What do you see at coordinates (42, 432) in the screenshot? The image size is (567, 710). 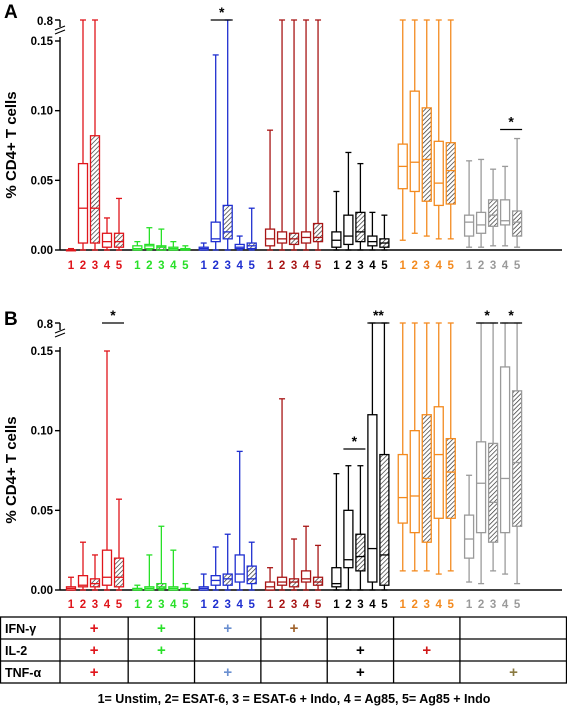 I see `y-tick-label: 0.10` at bounding box center [42, 432].